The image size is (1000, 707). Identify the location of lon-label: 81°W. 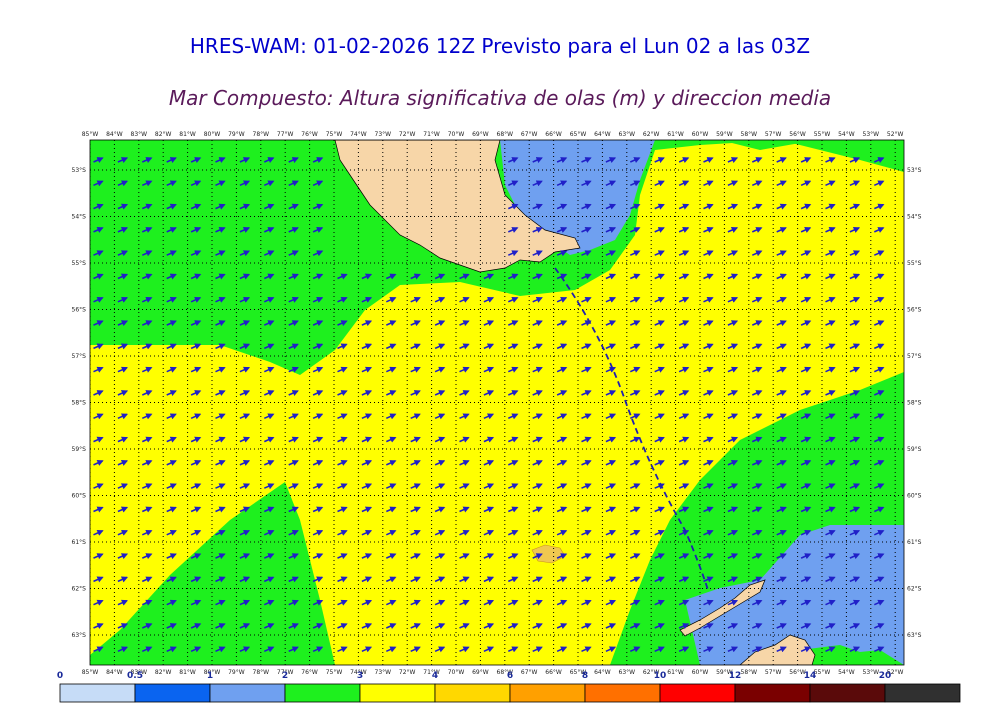
(187, 134).